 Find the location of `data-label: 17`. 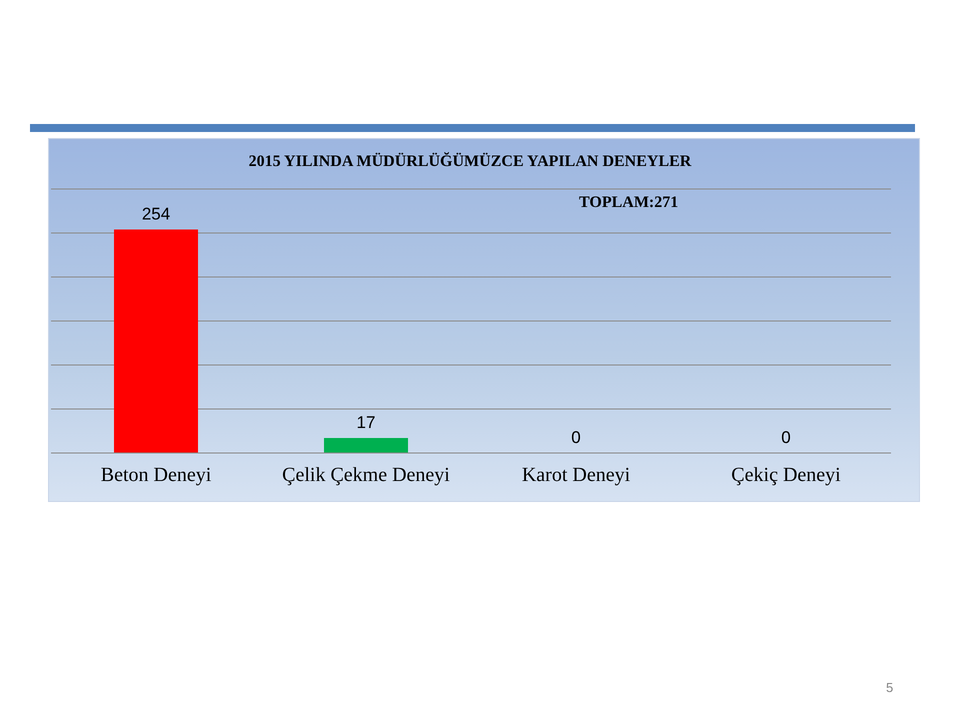

data-label: 17 is located at coordinates (366, 422).